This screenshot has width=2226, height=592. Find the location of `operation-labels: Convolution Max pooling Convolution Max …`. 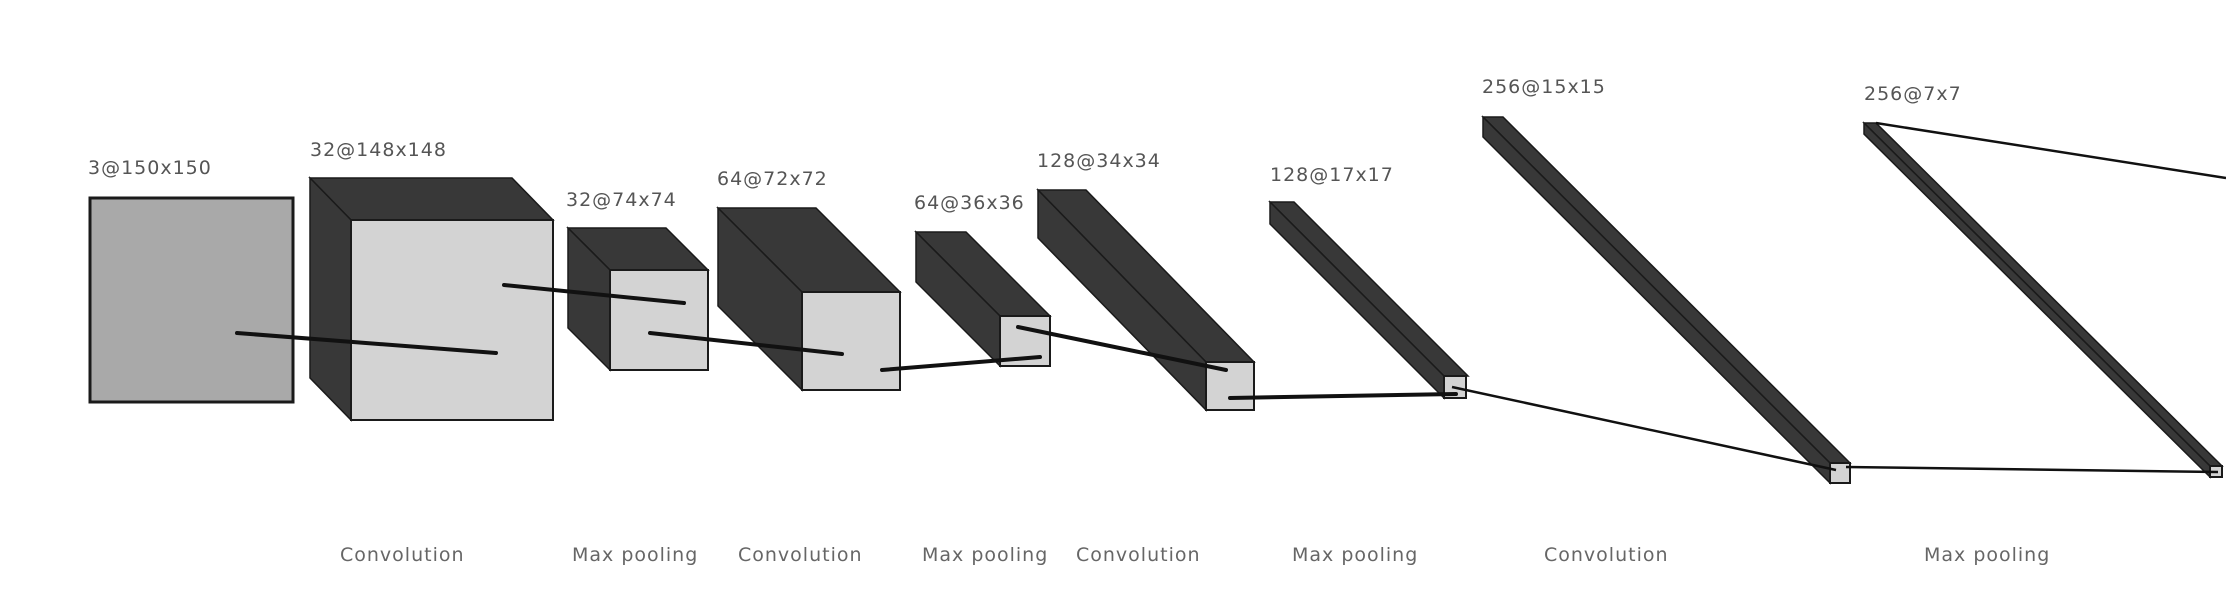

operation-labels: Convolution Max pooling Convolution Max … is located at coordinates (1195, 555).